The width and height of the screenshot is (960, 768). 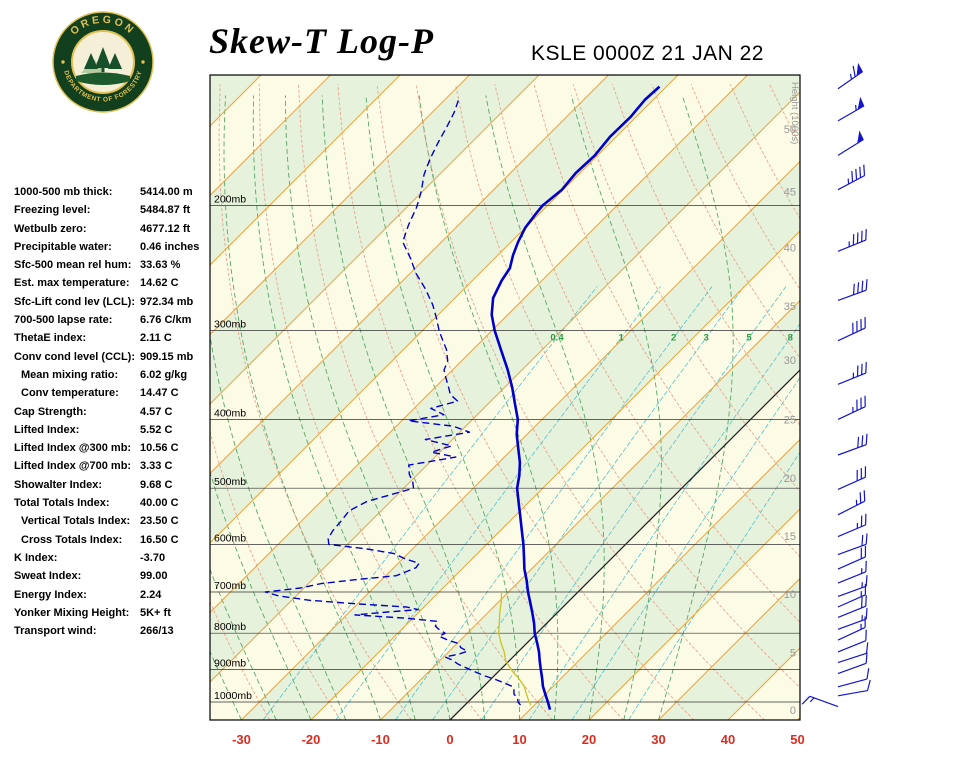 What do you see at coordinates (103, 78) in the screenshot?
I see `hill-icon` at bounding box center [103, 78].